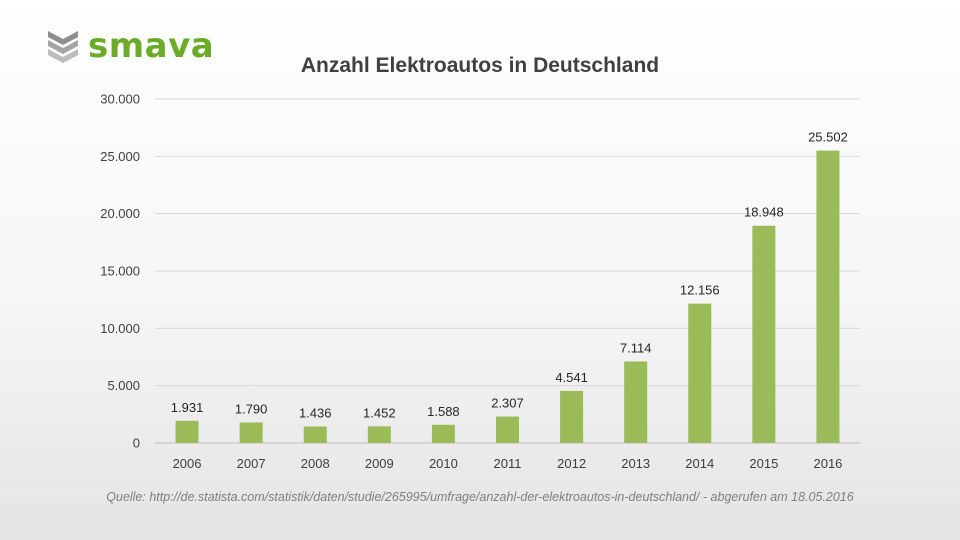 This screenshot has height=540, width=960. What do you see at coordinates (251, 463) in the screenshot?
I see `x-tick-label: 2007` at bounding box center [251, 463].